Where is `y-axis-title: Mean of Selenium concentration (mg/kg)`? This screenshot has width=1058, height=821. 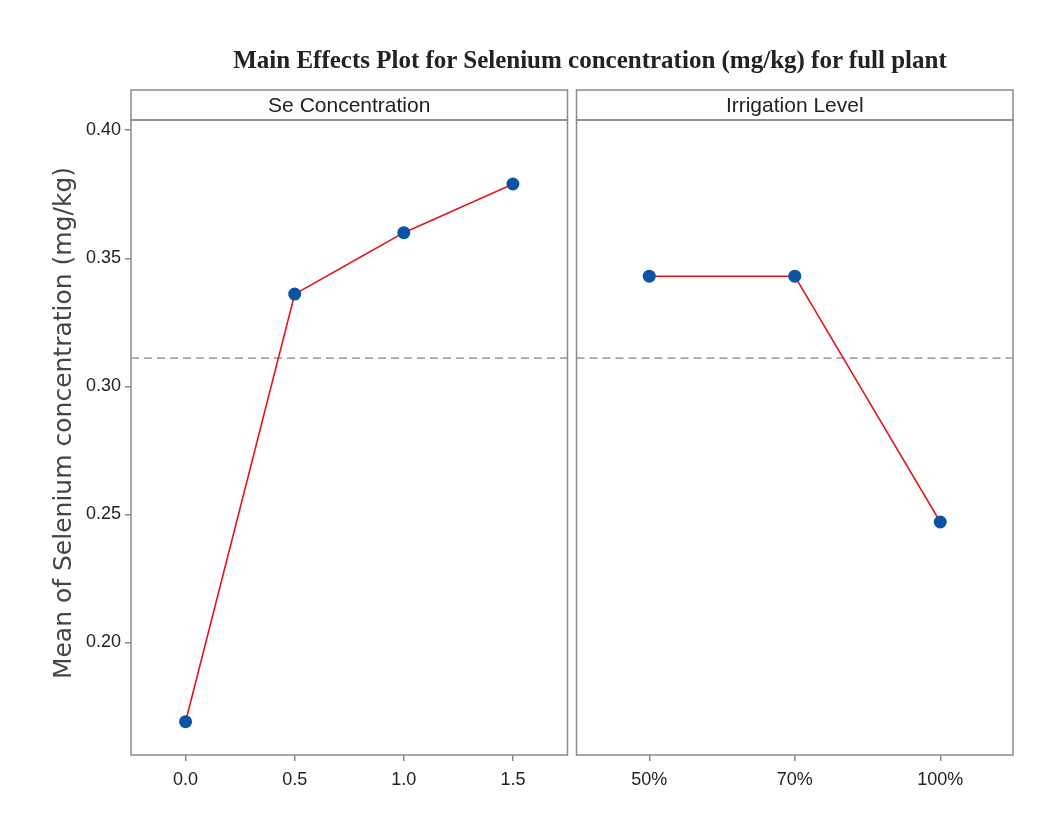
y-axis-title: Mean of Selenium concentration (mg/kg) is located at coordinates (62, 422).